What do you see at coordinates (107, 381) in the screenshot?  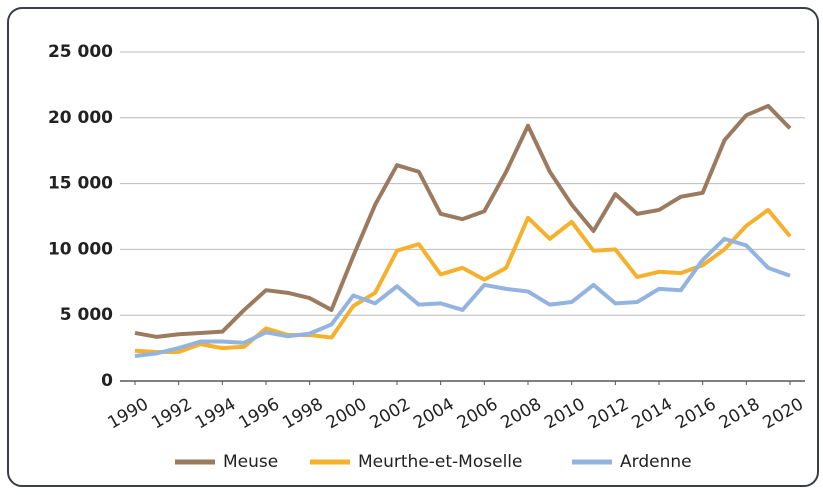 I see `y-tick-label: 0` at bounding box center [107, 381].